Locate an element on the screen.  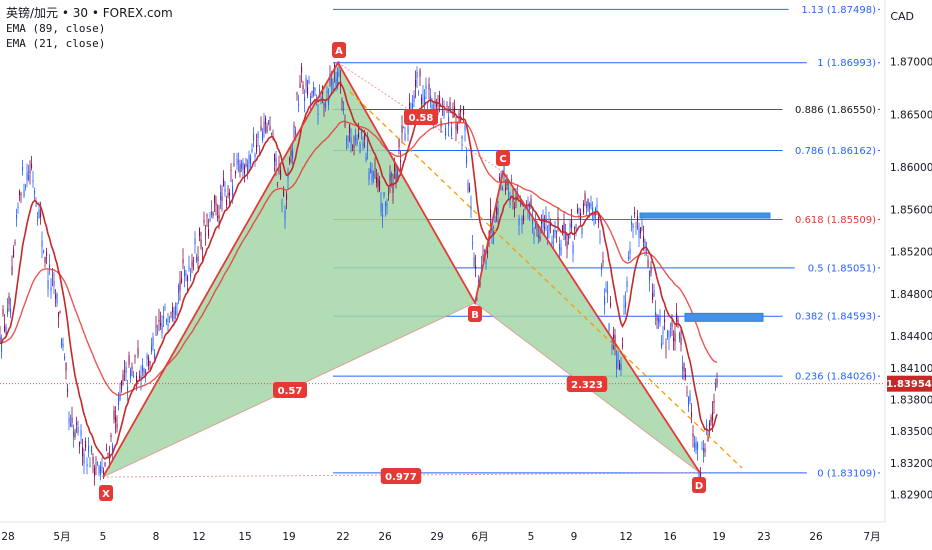
pattern-bcd-fill is located at coordinates (587, 322).